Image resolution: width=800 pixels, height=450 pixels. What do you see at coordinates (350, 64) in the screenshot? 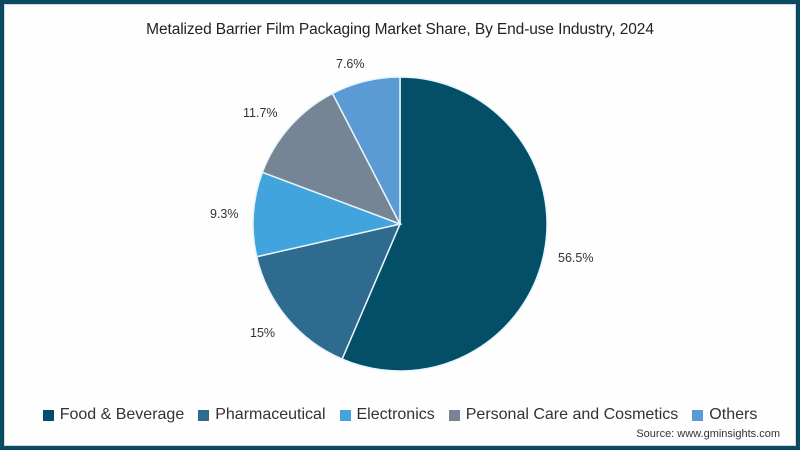
I see `slice-label: 7.6%` at bounding box center [350, 64].